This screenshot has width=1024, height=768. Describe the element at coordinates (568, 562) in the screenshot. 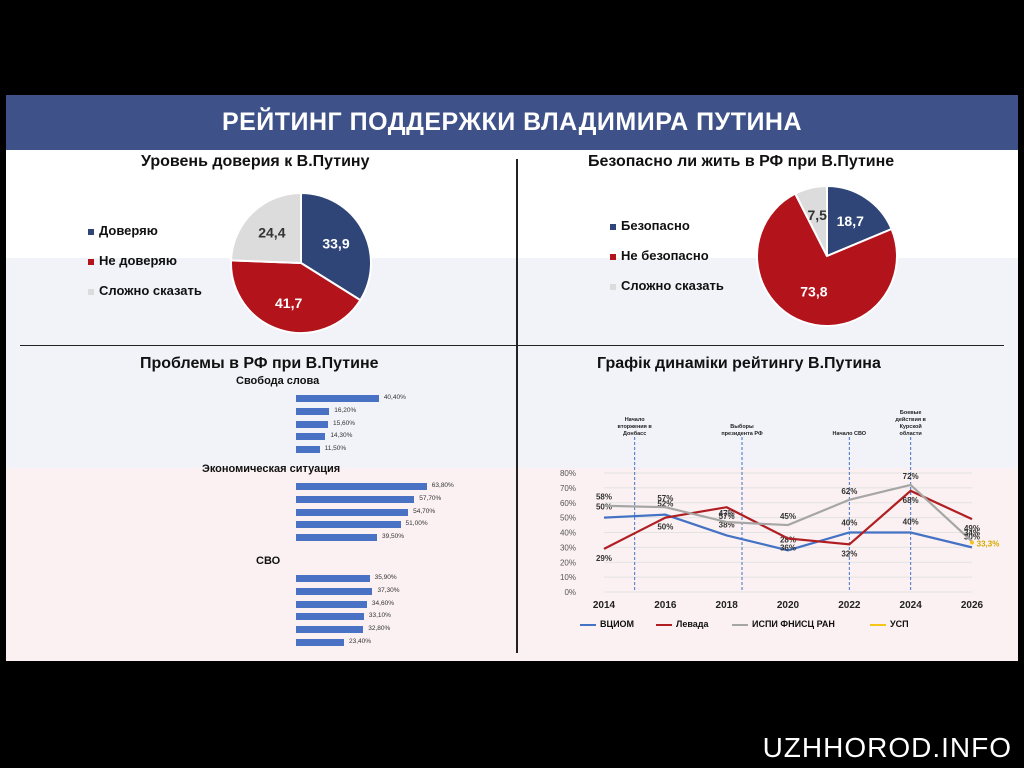

I see `y-tick-label: 20%` at that location.